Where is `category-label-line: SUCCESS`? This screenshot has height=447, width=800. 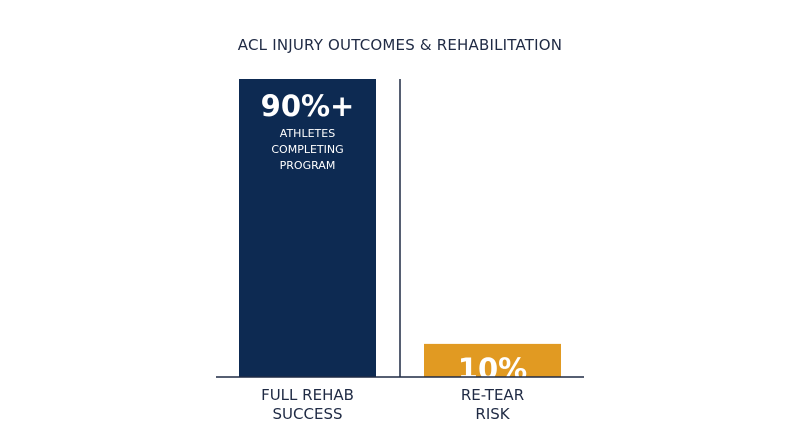 category-label-line: SUCCESS is located at coordinates (308, 414).